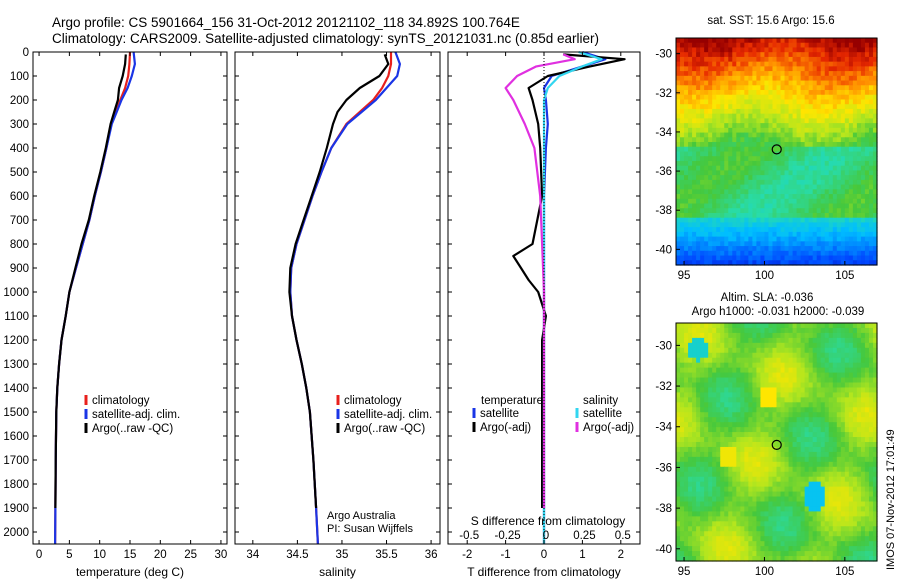  Describe the element at coordinates (431, 555) in the screenshot. I see `salinity-xtick-label: 36` at that location.